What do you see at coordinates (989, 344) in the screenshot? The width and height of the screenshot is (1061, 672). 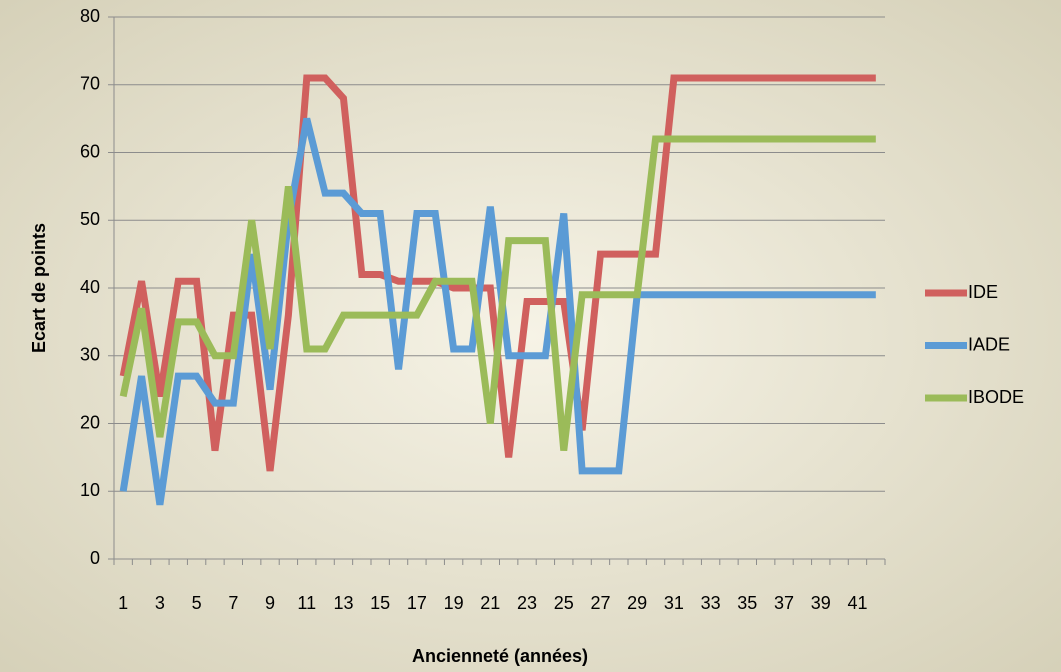 I see `legend-label: IADE` at bounding box center [989, 344].